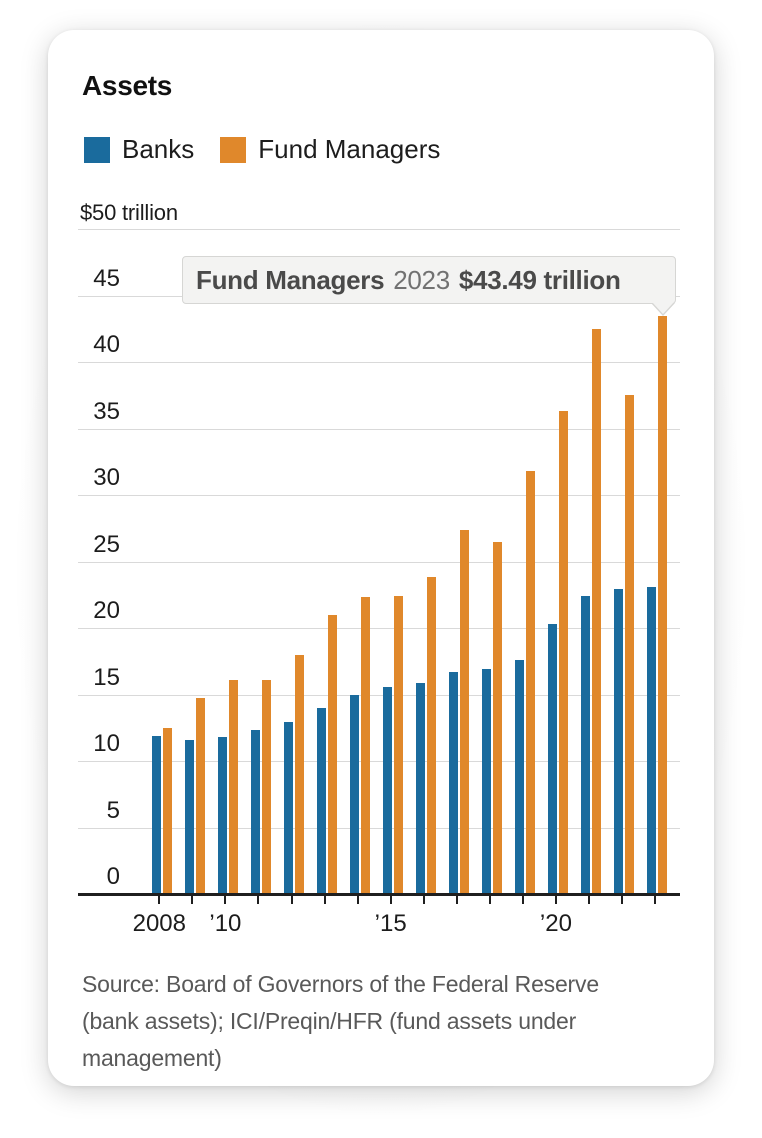  Describe the element at coordinates (539, 279) in the screenshot. I see `tooltip-value: $43.49 trillion` at that location.